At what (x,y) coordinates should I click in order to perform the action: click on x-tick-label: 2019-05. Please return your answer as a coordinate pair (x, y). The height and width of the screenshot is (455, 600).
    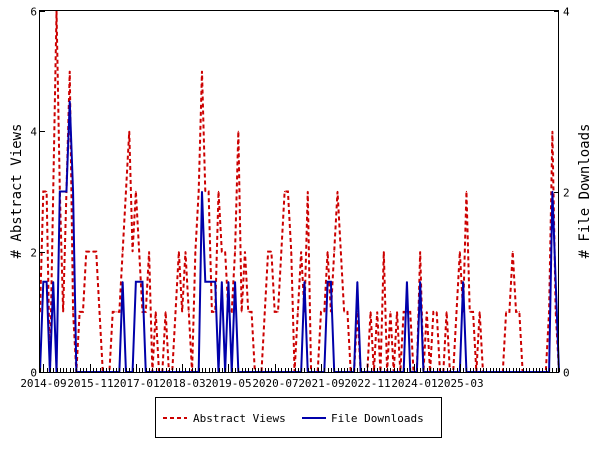
    Looking at the image, I should click on (228, 383).